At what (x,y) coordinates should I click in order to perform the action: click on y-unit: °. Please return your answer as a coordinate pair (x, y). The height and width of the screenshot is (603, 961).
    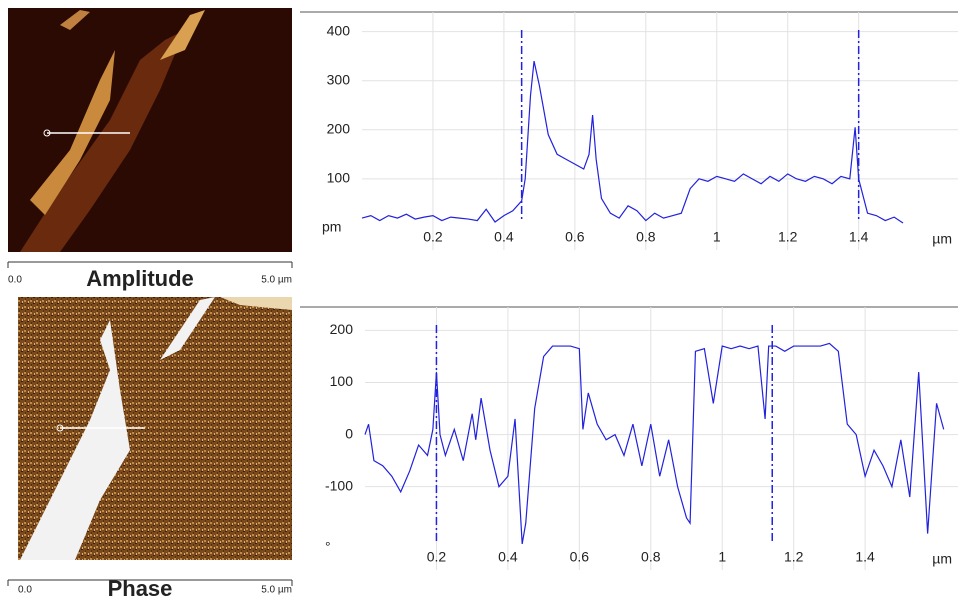
    Looking at the image, I should click on (328, 547).